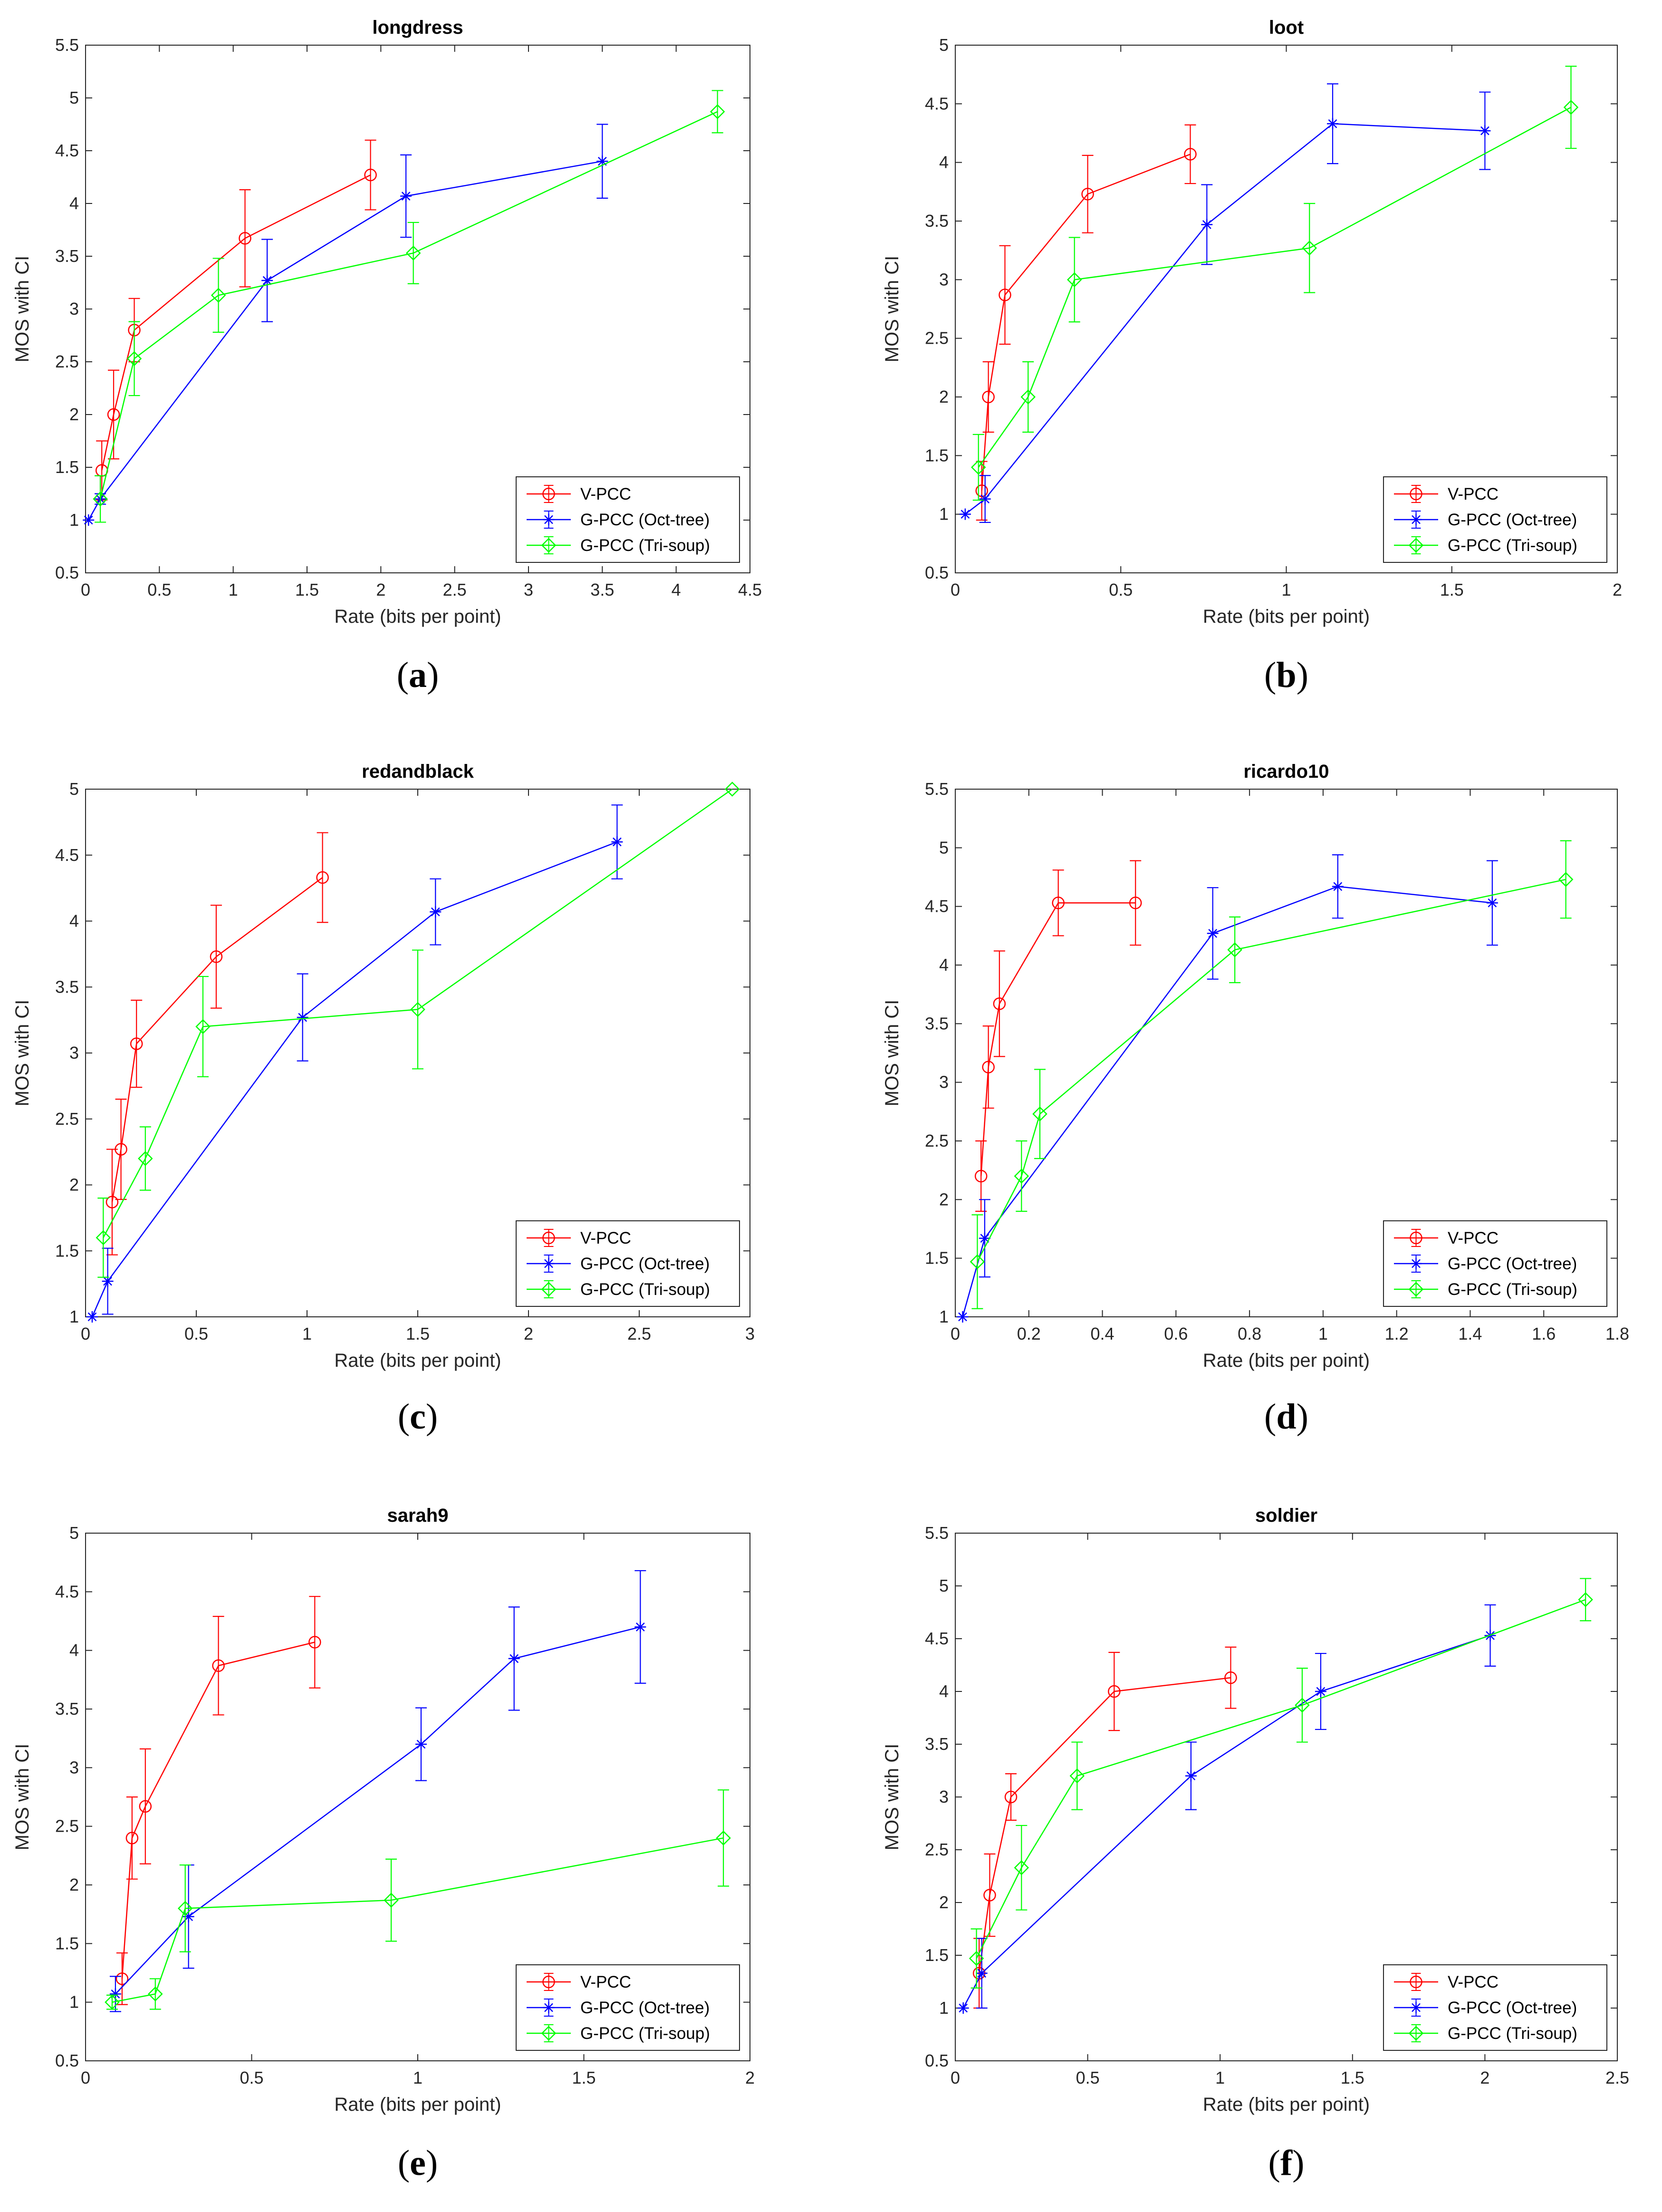 The width and height of the screenshot is (1662, 2212). What do you see at coordinates (418, 1417) in the screenshot?
I see `panel-caption: (c)` at bounding box center [418, 1417].